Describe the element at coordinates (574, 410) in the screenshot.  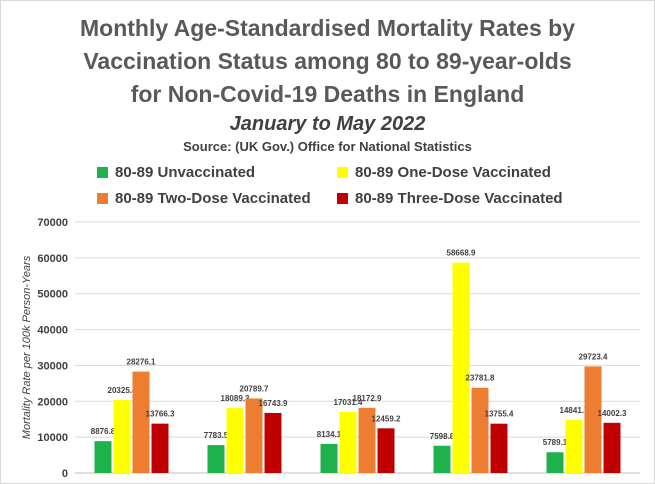
I see `data-label: 14841.7` at that location.